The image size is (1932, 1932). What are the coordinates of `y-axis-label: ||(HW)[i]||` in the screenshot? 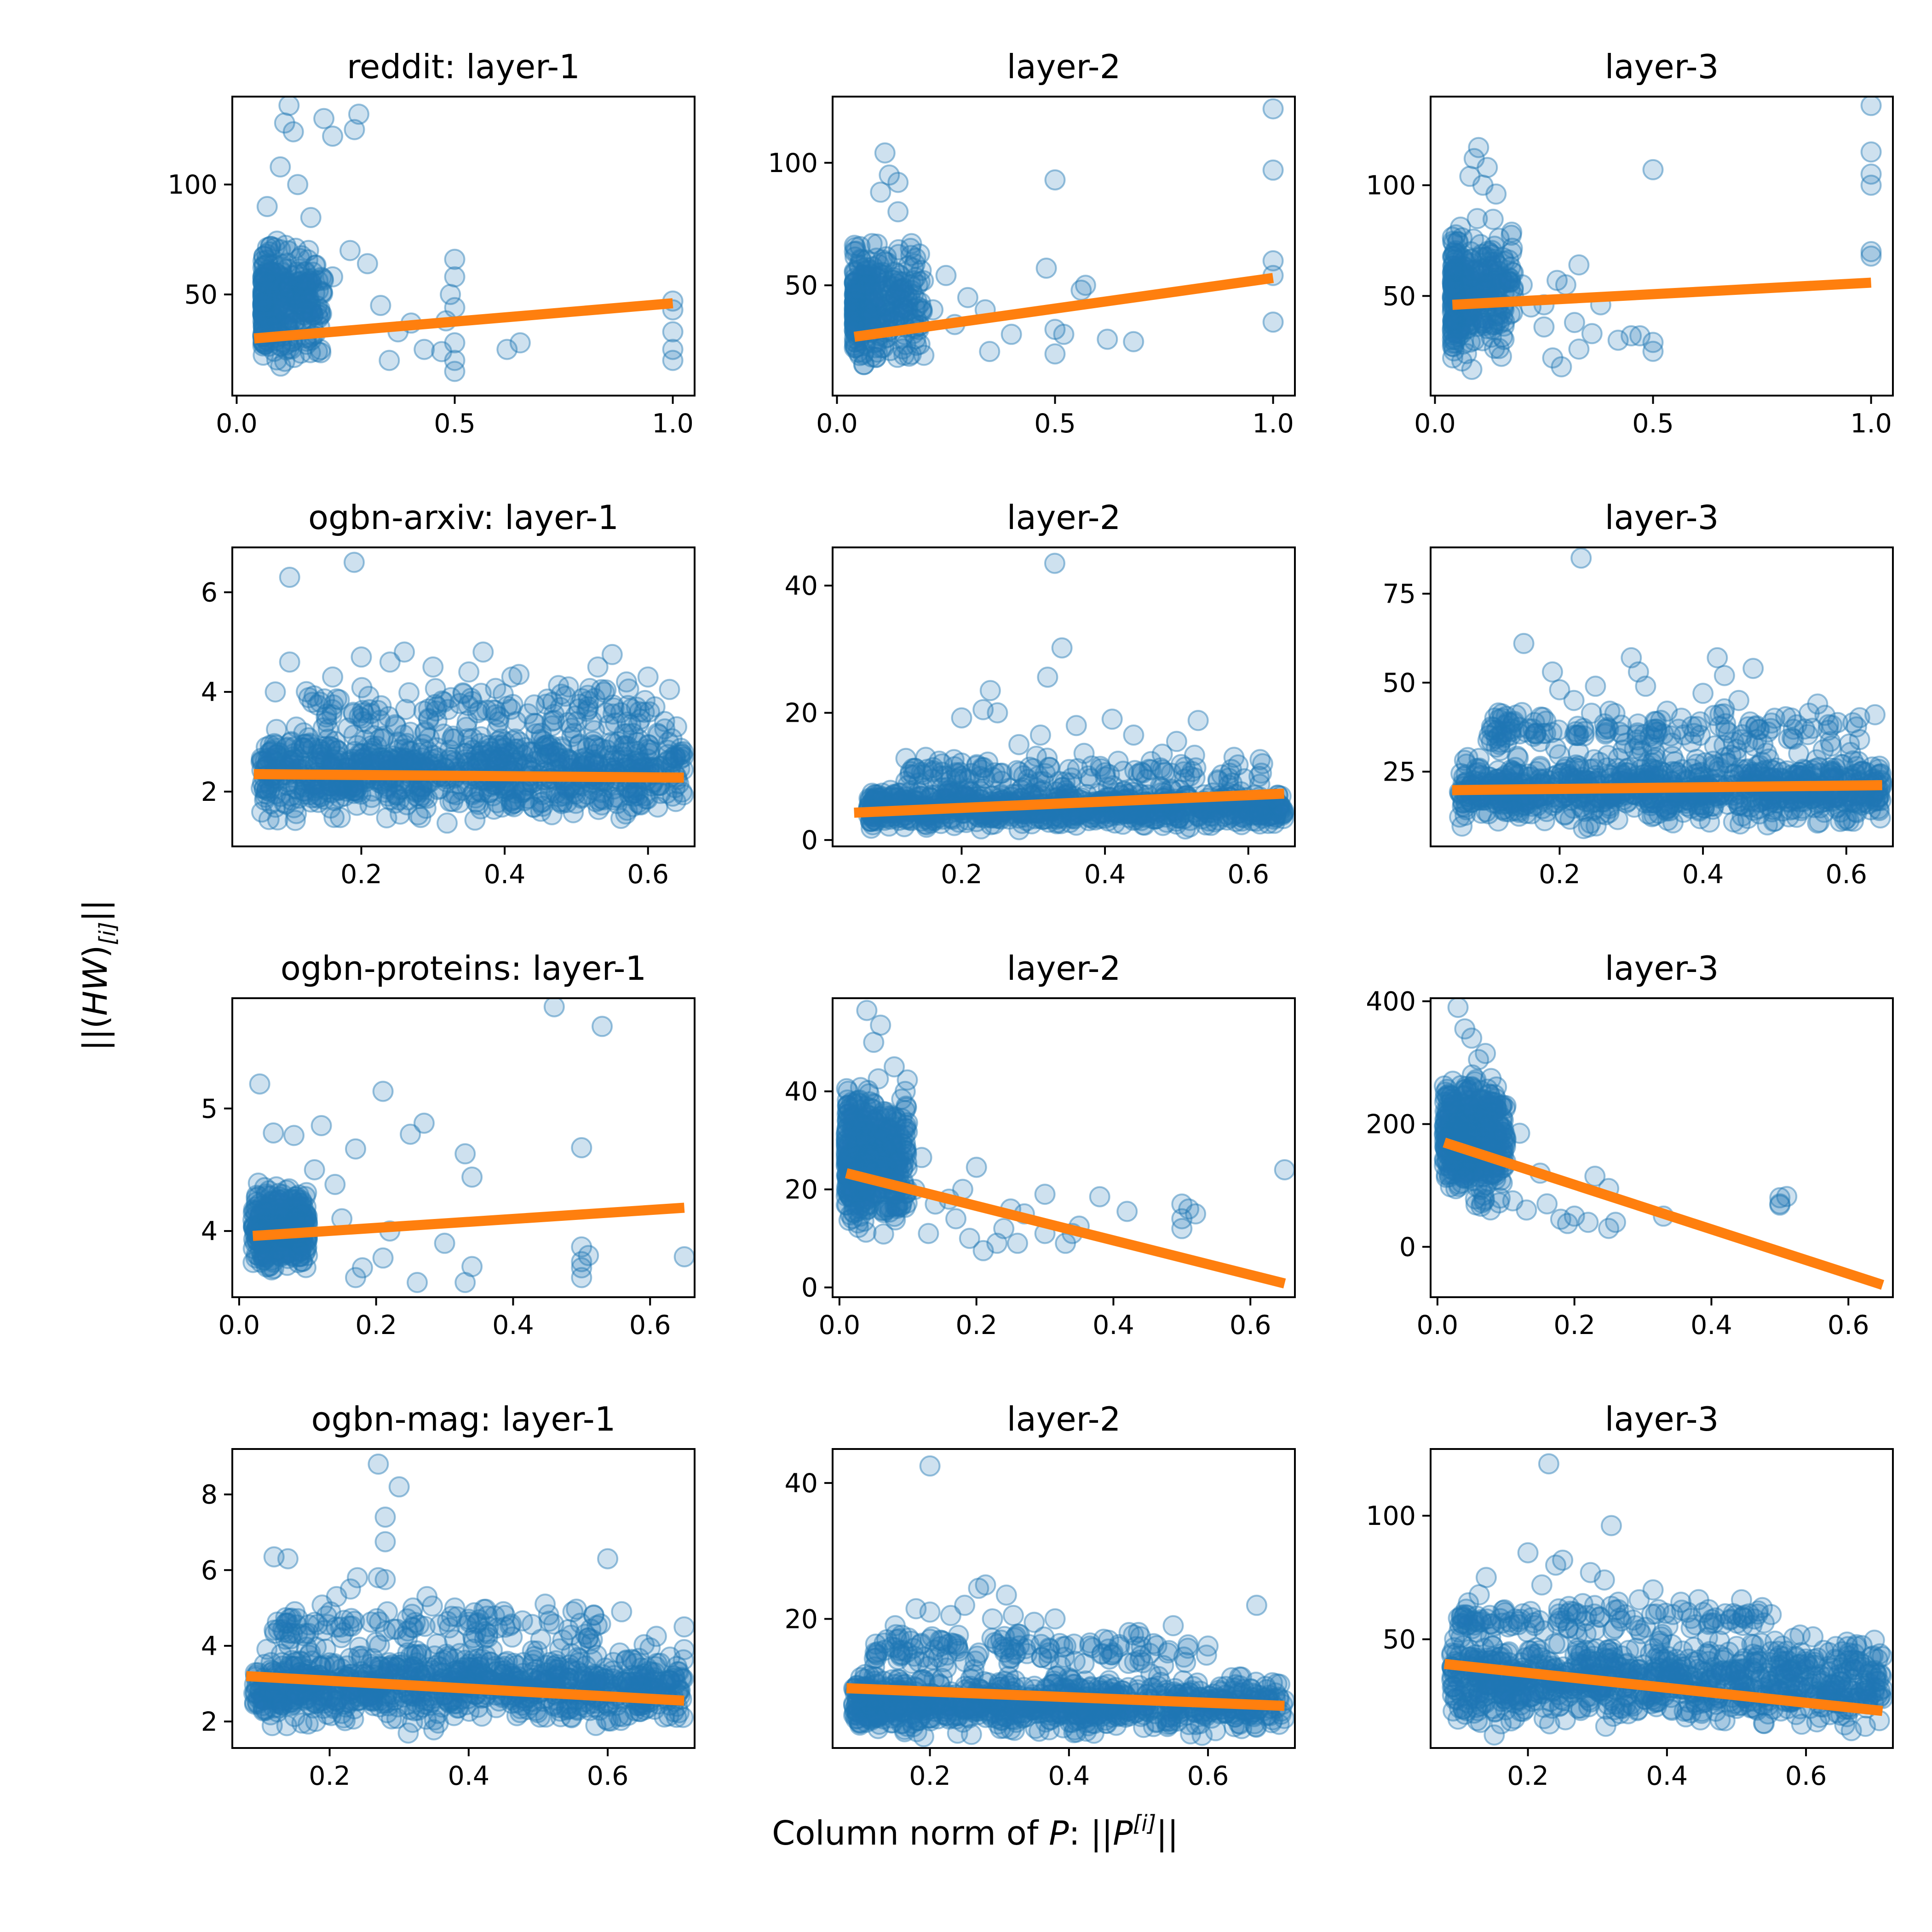 It's located at (98, 975).